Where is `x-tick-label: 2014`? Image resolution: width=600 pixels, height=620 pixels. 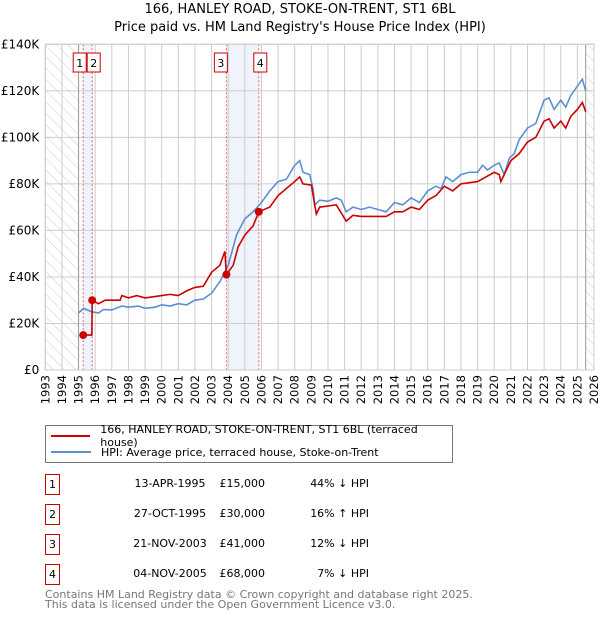
x-tick-label: 2014 is located at coordinates (394, 389).